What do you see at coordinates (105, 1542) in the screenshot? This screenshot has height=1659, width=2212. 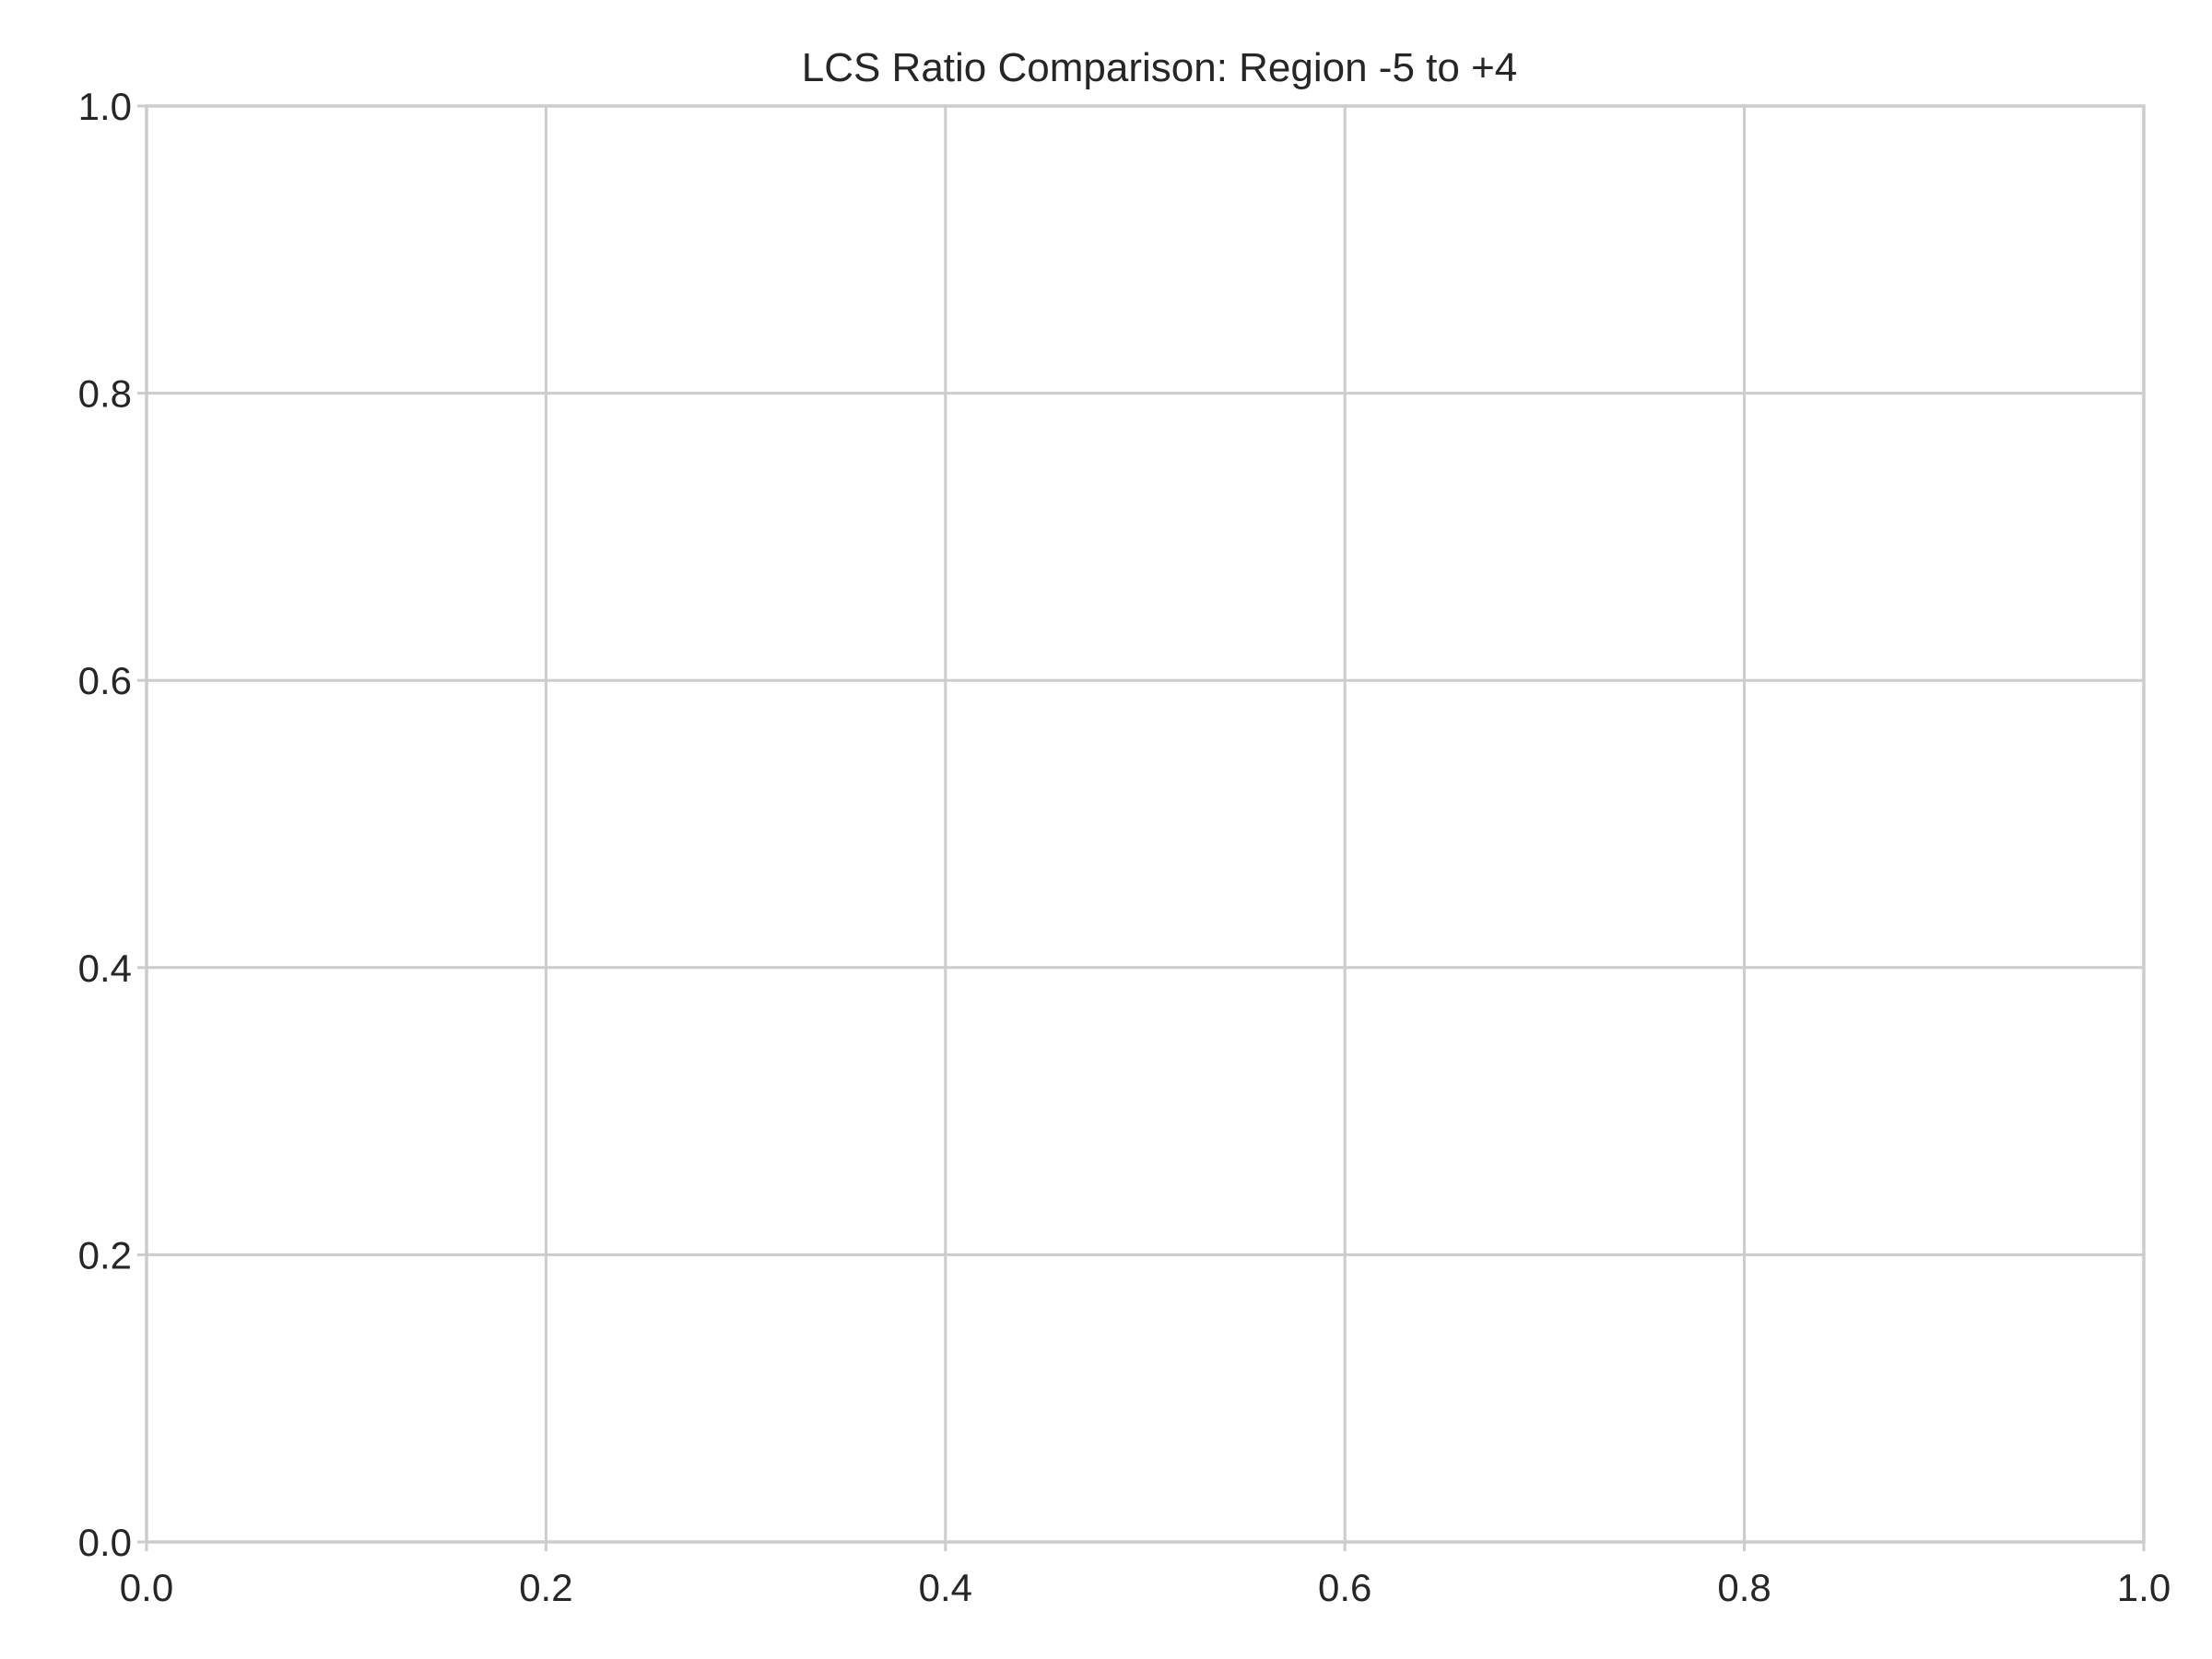 I see `y-tick-label: 0.0` at bounding box center [105, 1542].